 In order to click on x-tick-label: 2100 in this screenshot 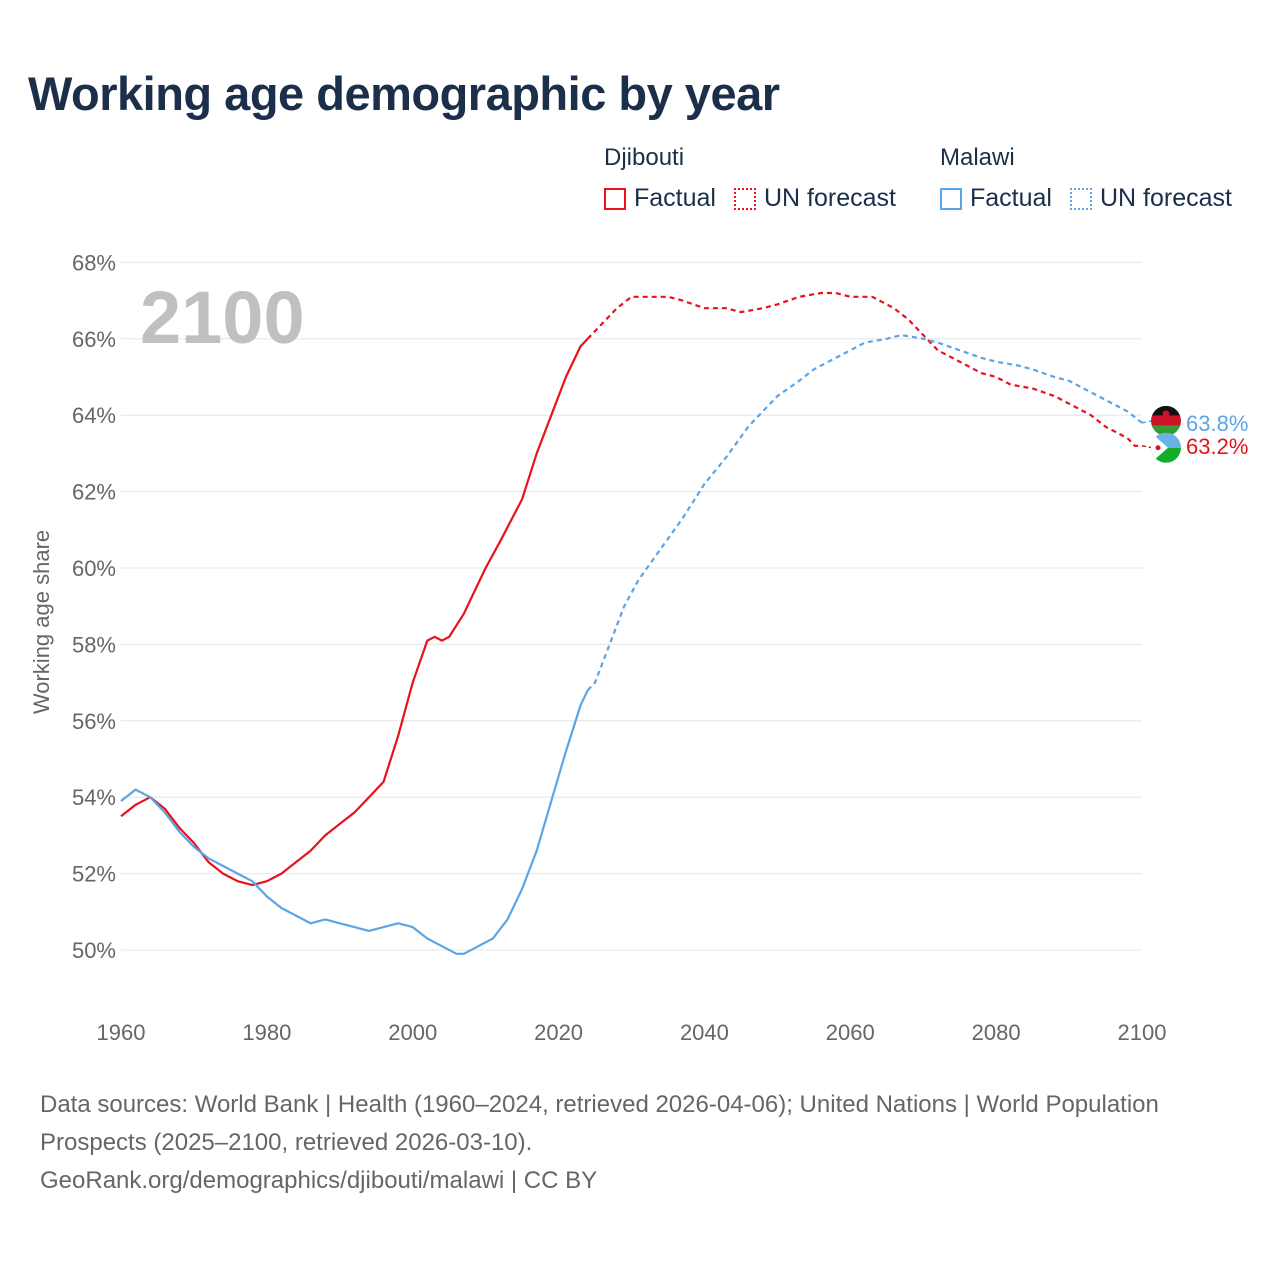, I will do `click(1142, 1032)`.